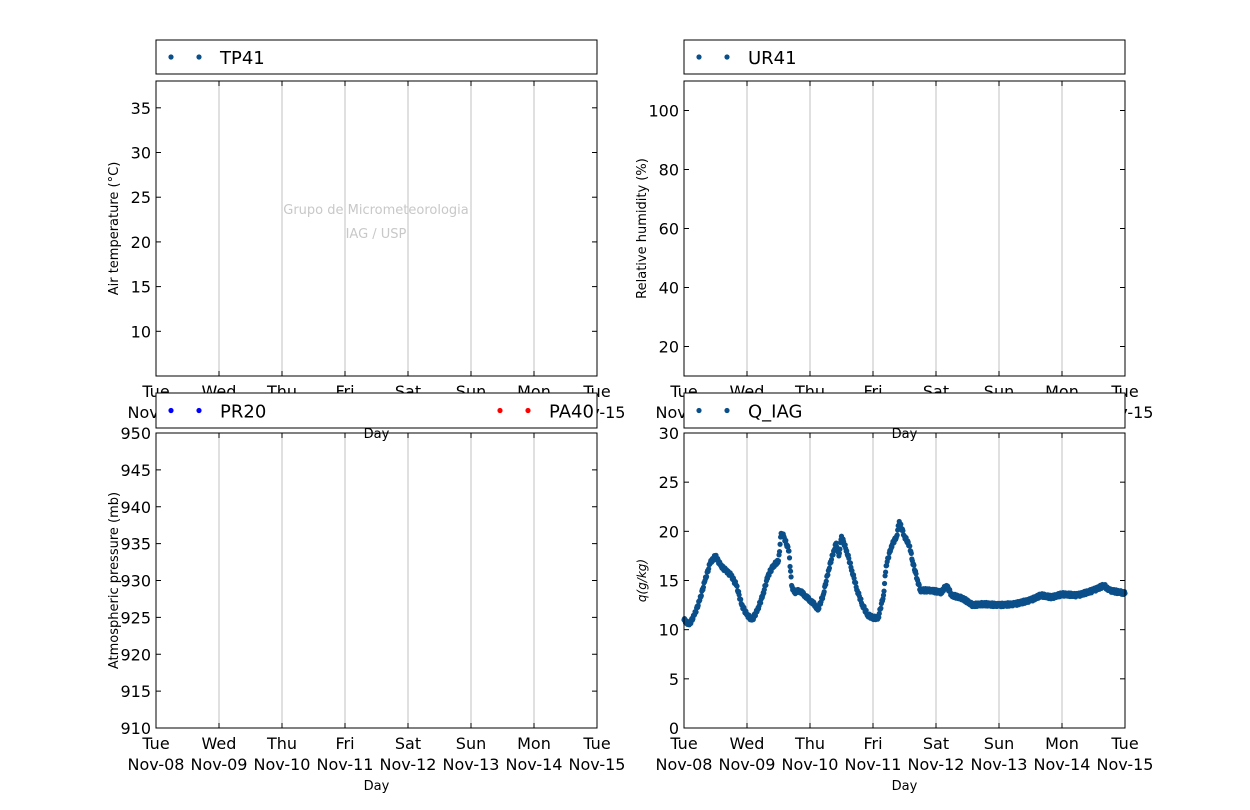 Image resolution: width=1250 pixels, height=810 pixels. Describe the element at coordinates (141, 108) in the screenshot. I see `y-tick-label: 35` at that location.